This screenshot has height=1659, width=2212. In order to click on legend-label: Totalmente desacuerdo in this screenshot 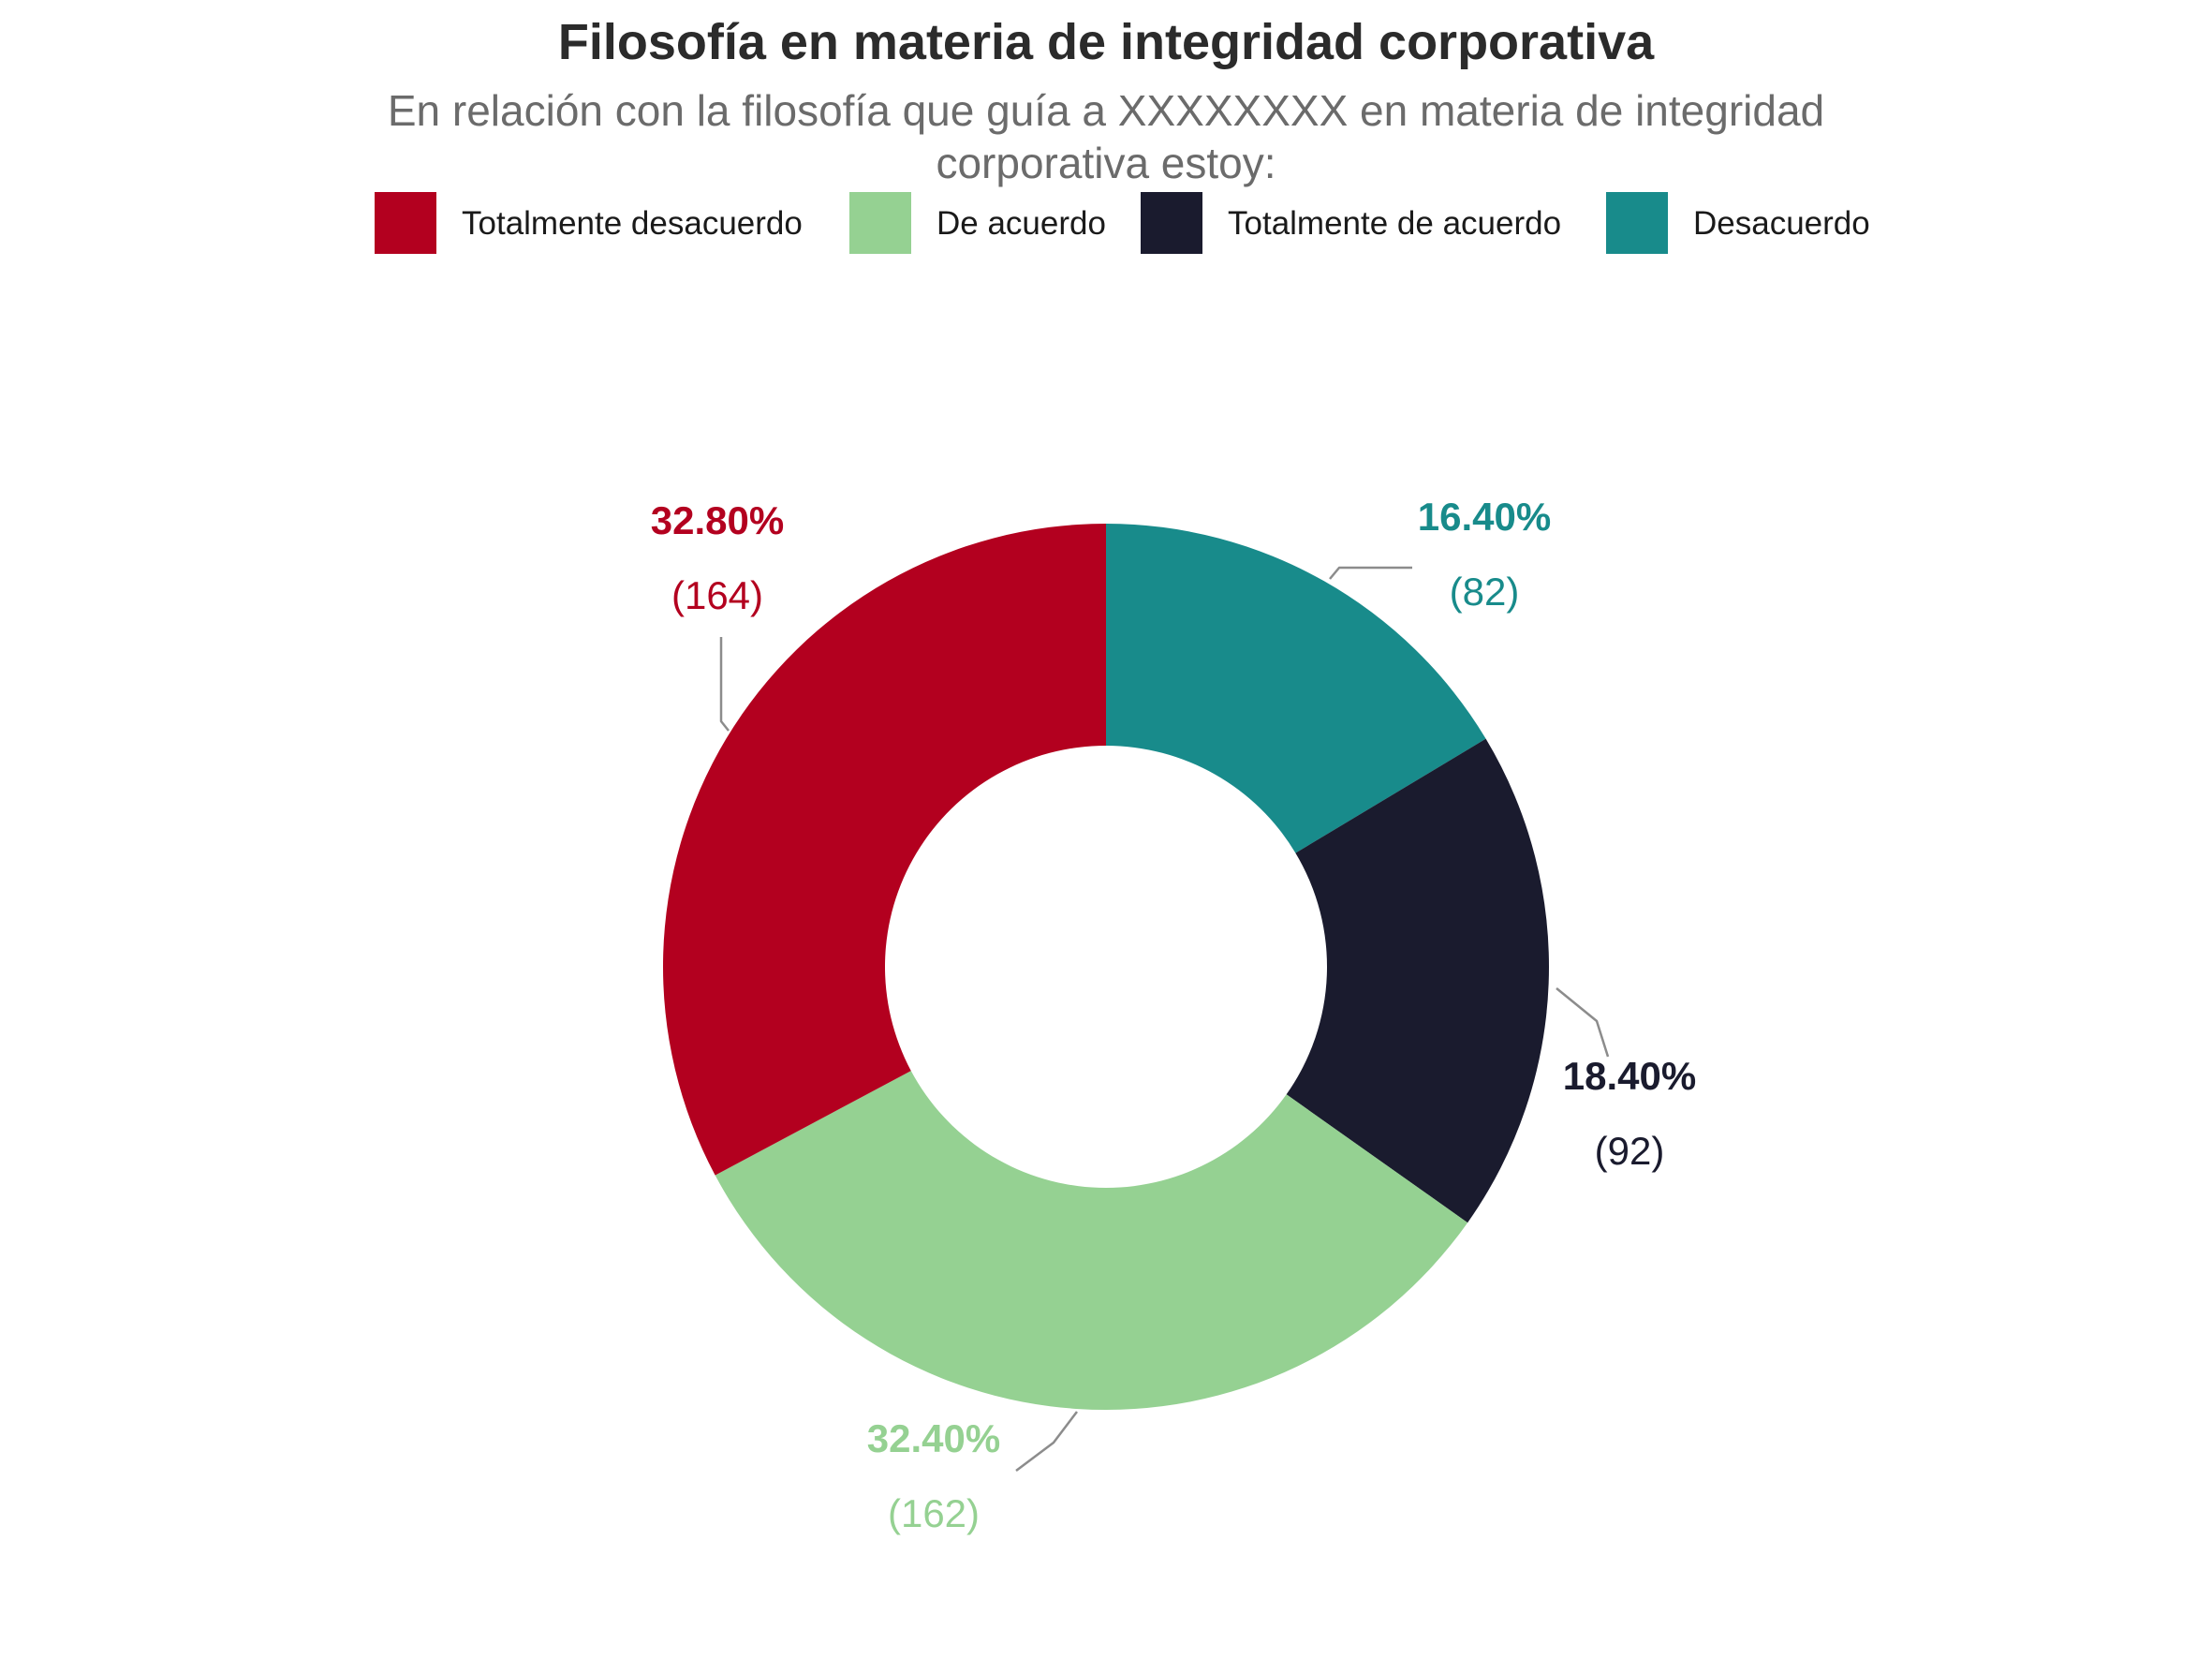, I will do `click(632, 224)`.